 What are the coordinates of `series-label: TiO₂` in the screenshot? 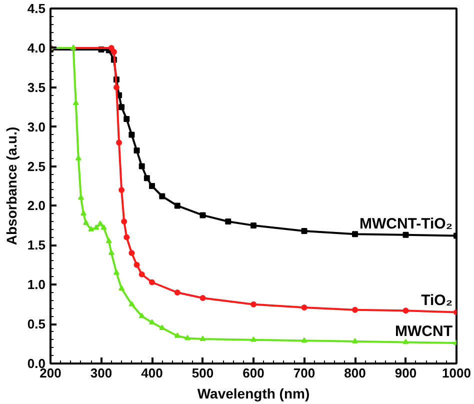 It's located at (437, 301).